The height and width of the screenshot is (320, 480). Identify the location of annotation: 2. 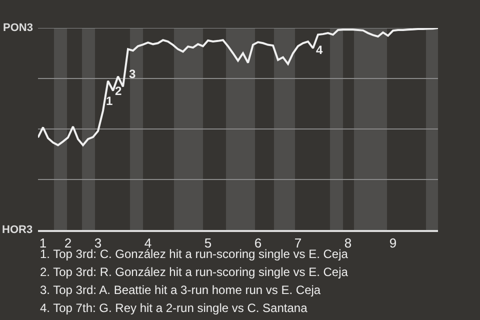
(118, 91).